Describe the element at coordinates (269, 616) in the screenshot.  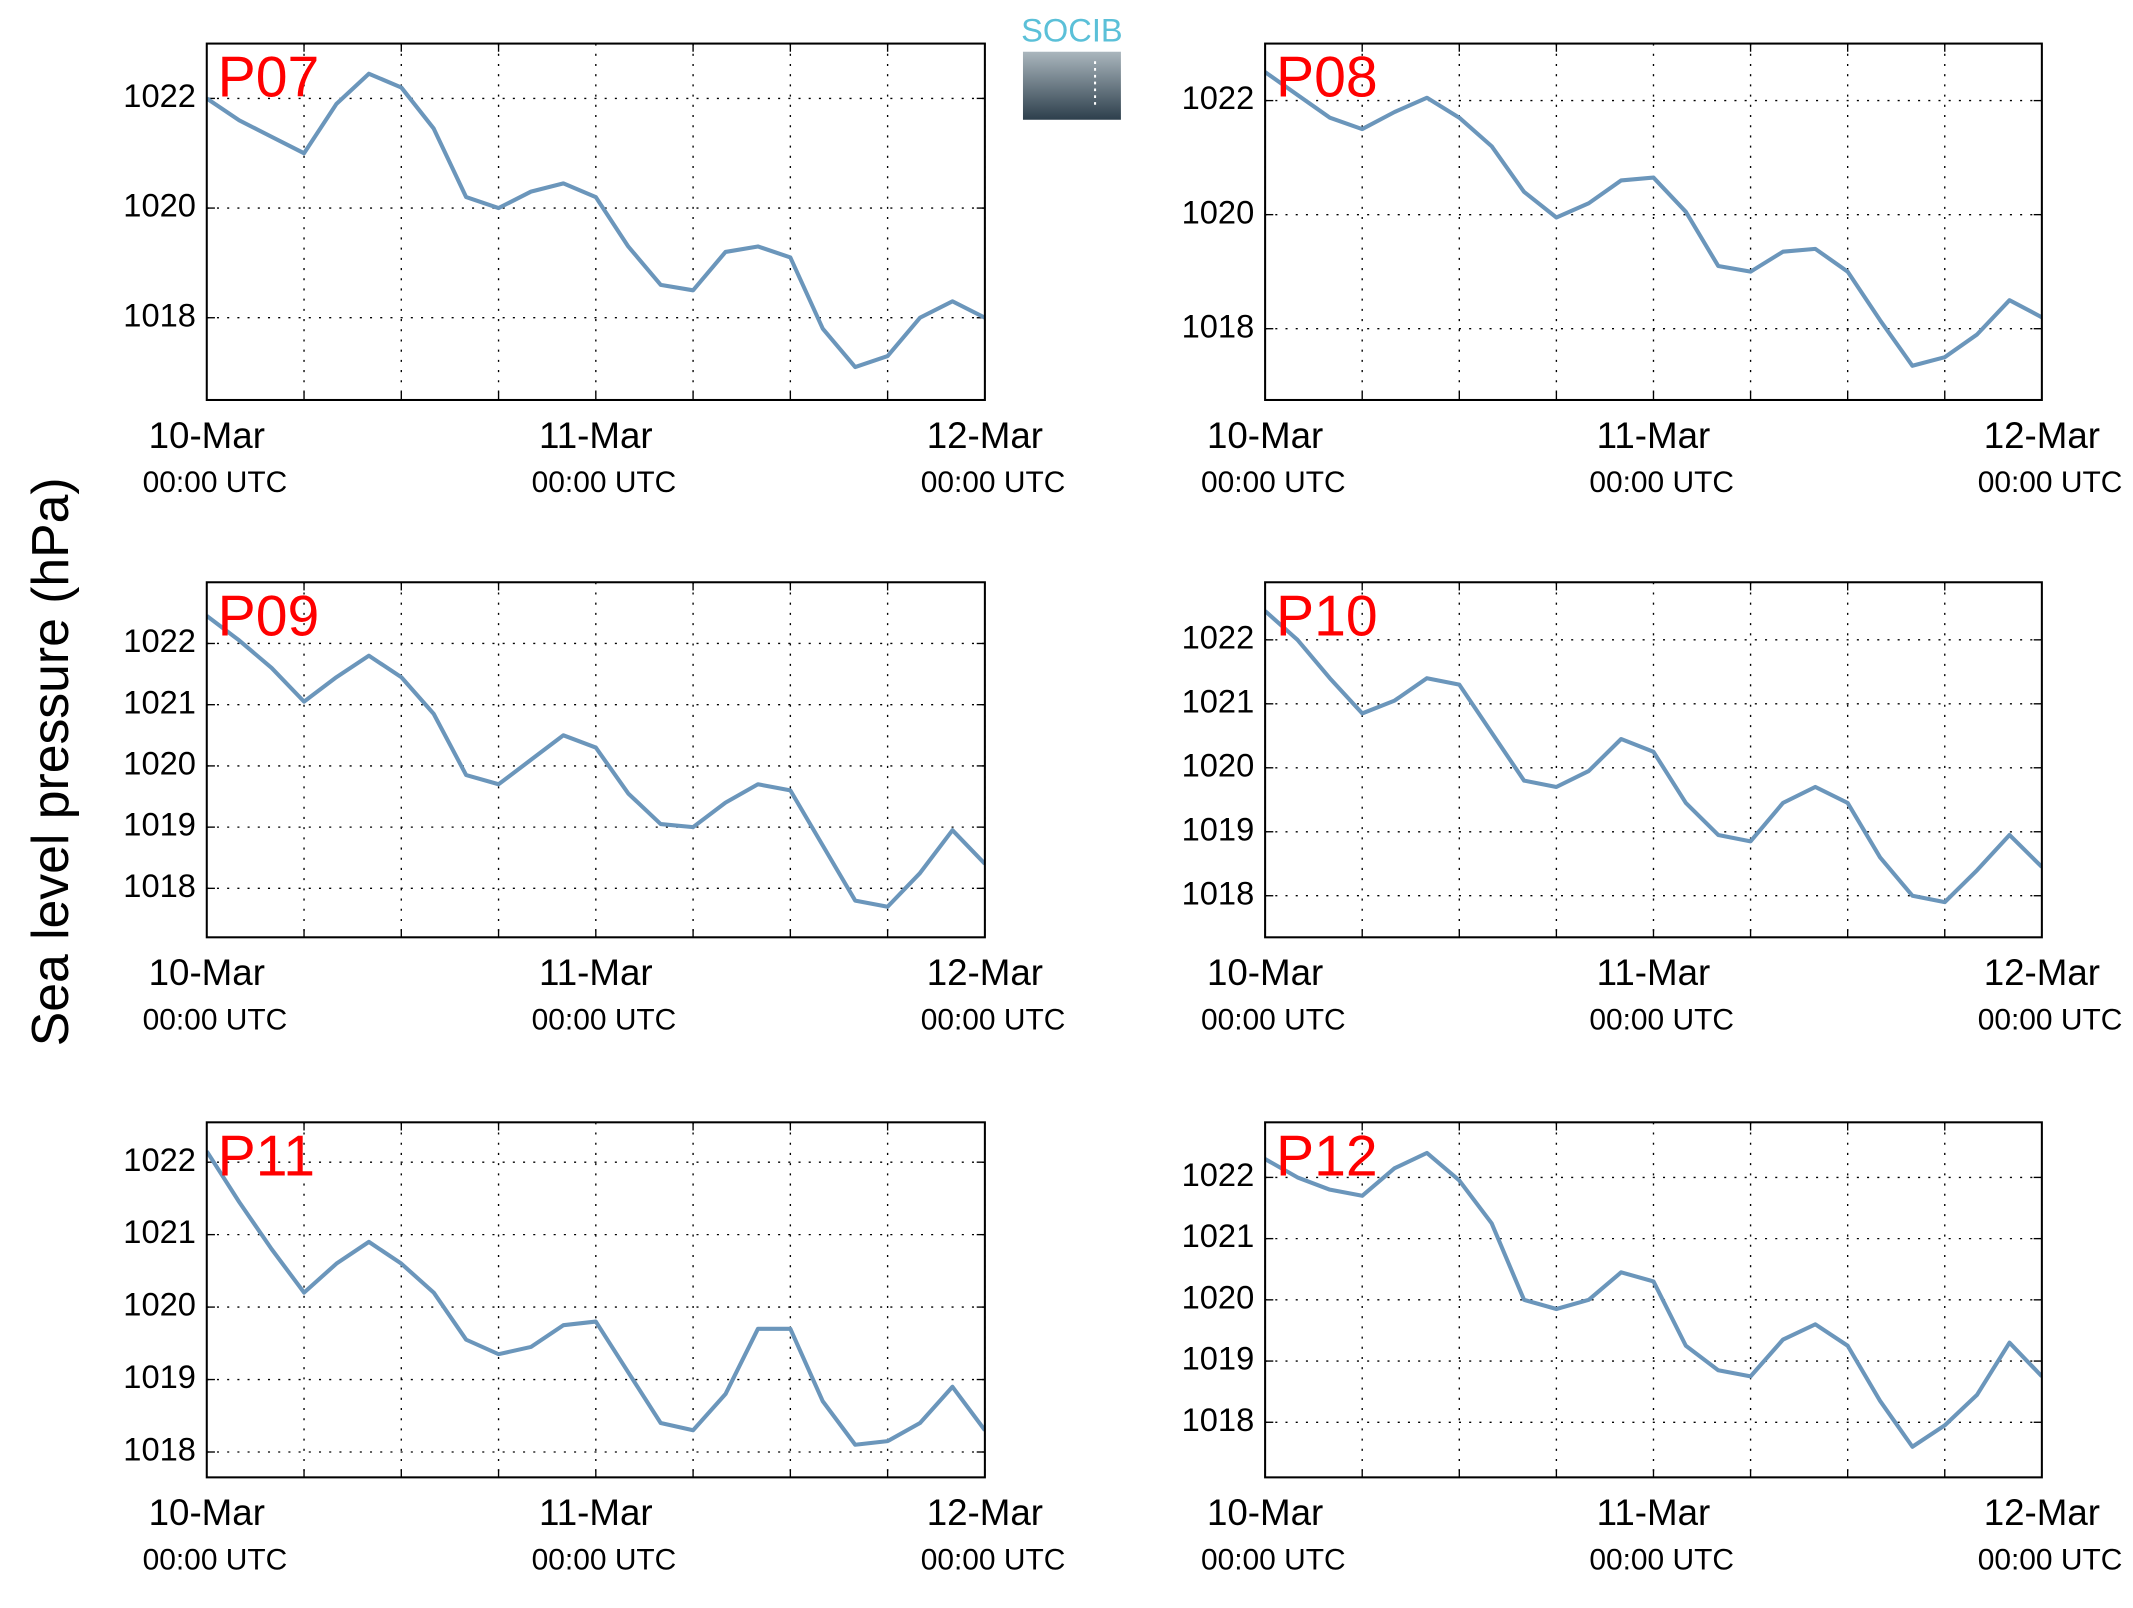
I see `panel-title: P09` at that location.